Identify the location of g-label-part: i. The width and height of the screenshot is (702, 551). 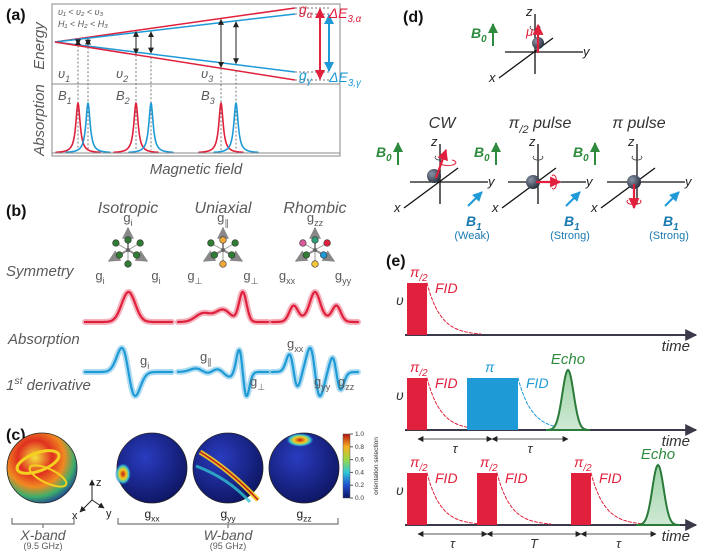
(132, 223).